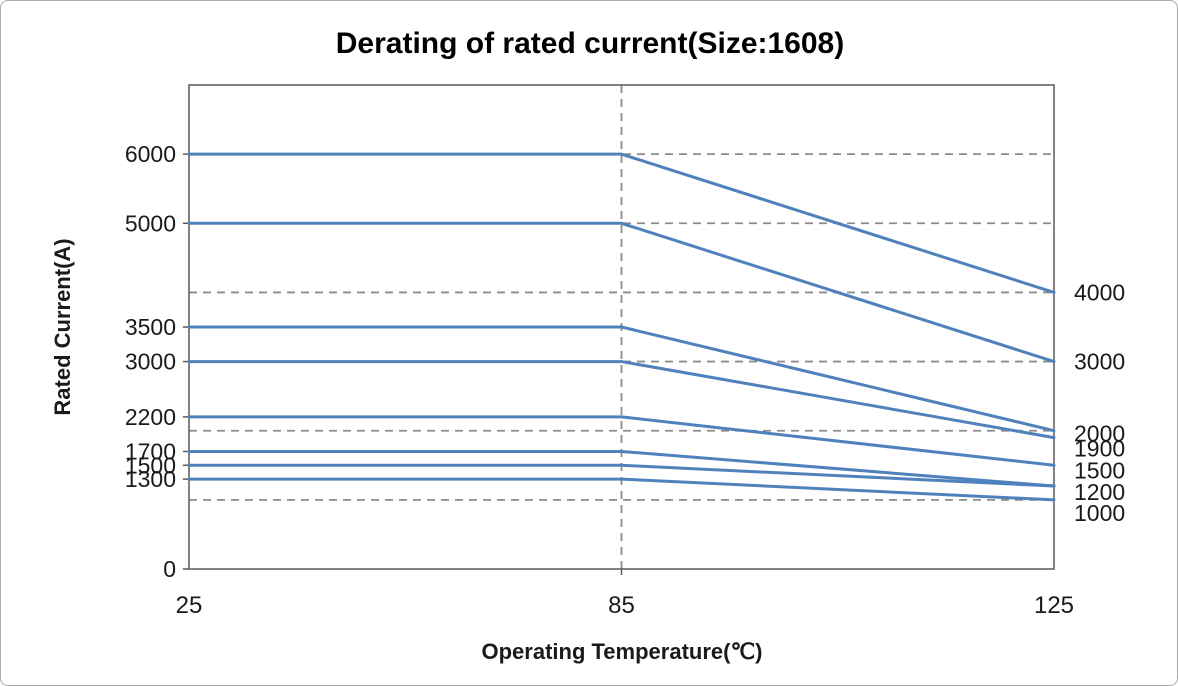  What do you see at coordinates (1054, 605) in the screenshot?
I see `x-axis-label-125: 125` at bounding box center [1054, 605].